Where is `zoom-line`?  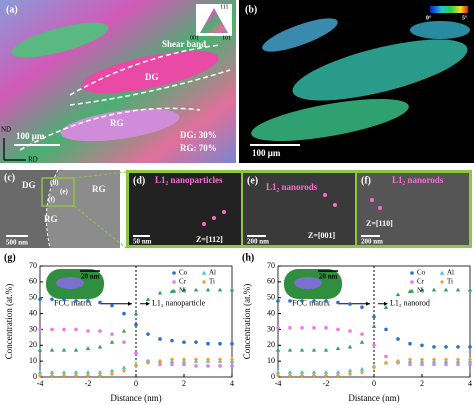 zoom-line is located at coordinates (100, 210).